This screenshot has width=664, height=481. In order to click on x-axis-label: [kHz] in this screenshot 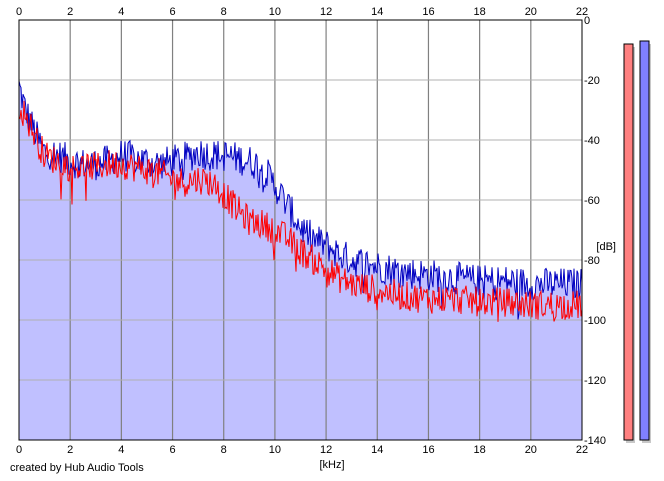, I will do `click(331, 465)`.